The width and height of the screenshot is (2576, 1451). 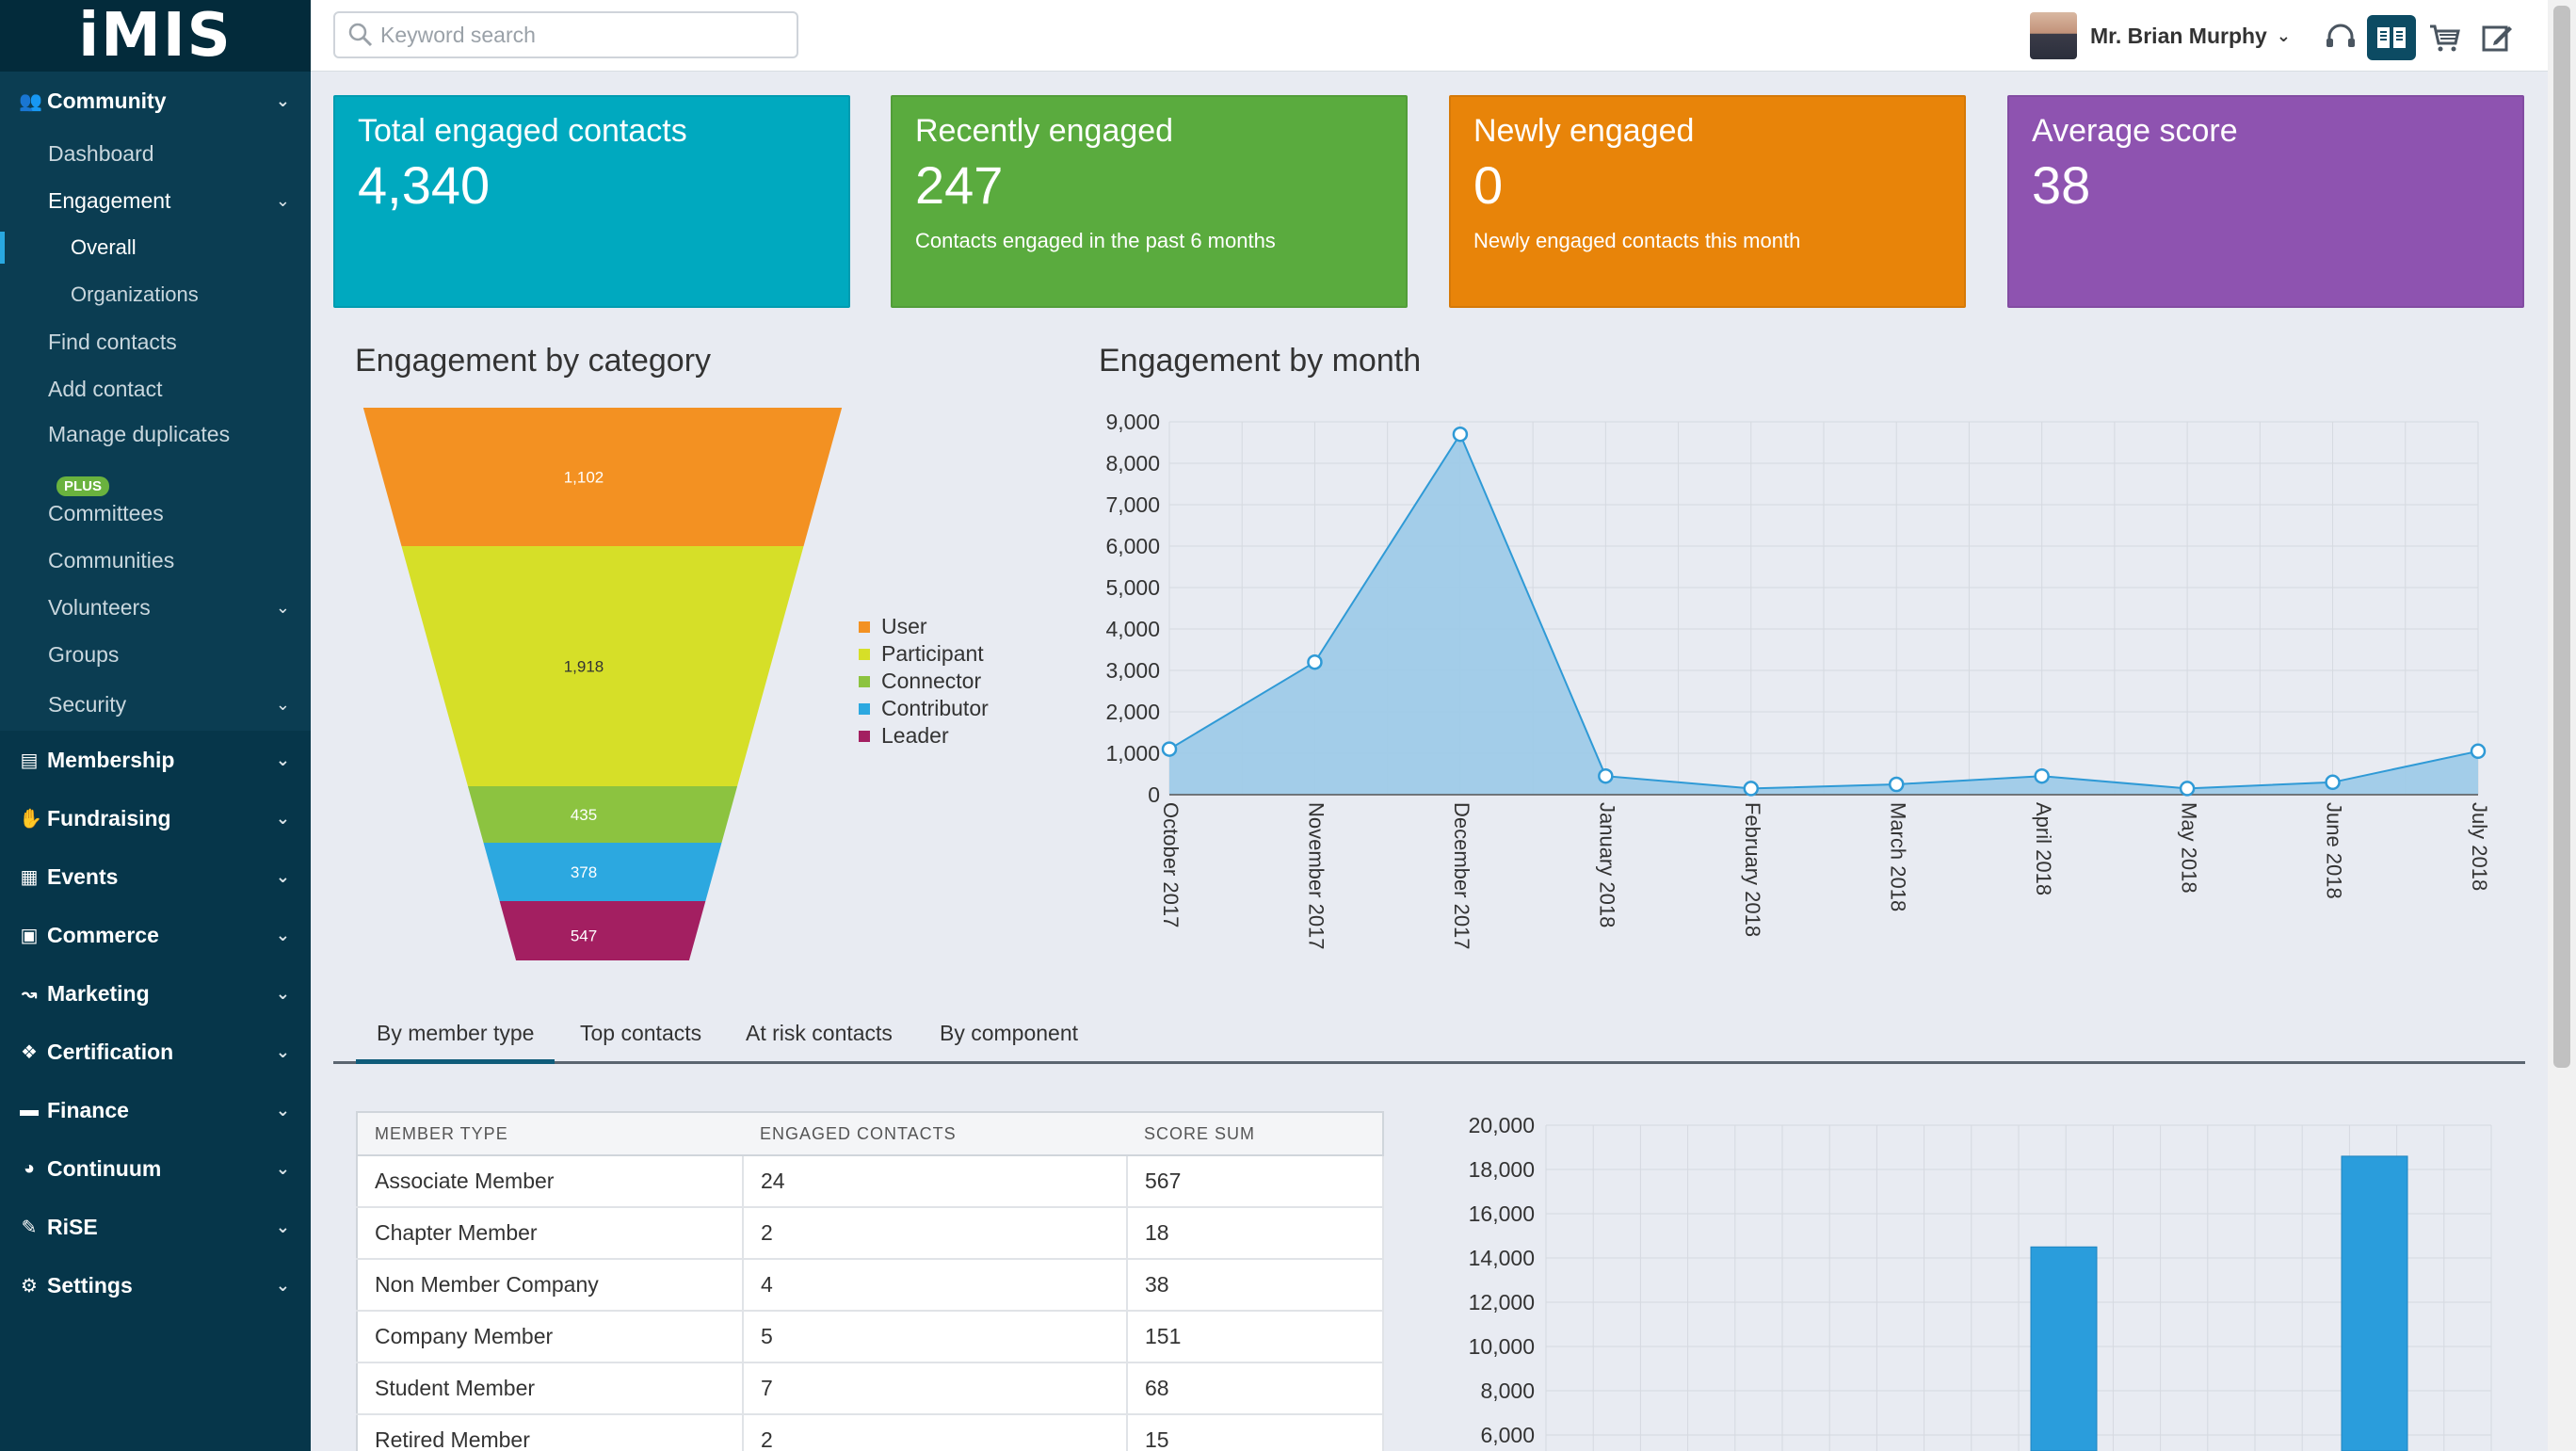 What do you see at coordinates (870, 1388) in the screenshot?
I see `table-row: Student Member 7 68` at bounding box center [870, 1388].